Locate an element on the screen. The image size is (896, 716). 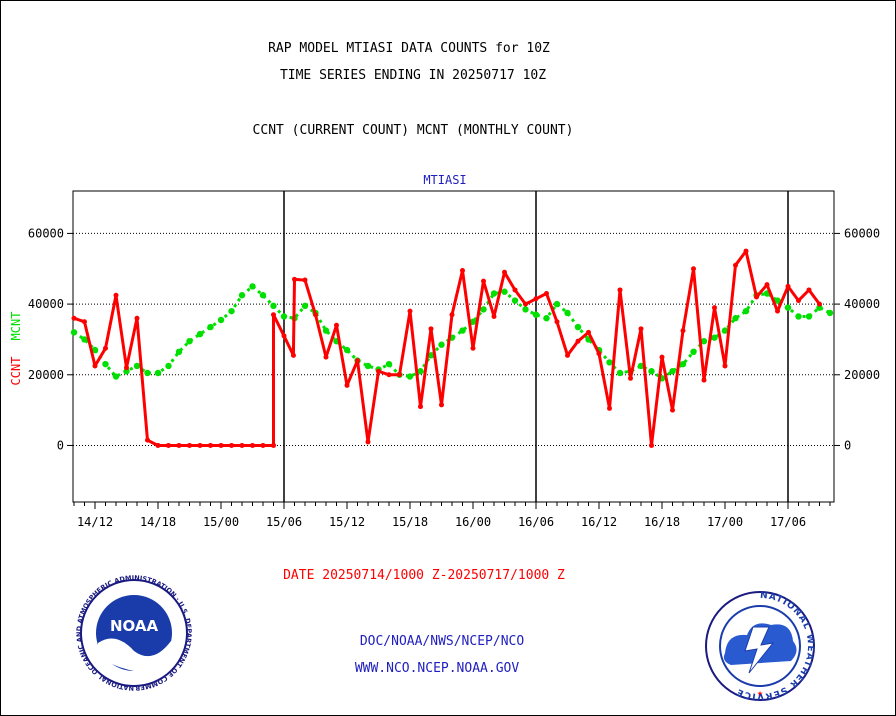
y-tick-label-right: 40000 is located at coordinates (862, 304).